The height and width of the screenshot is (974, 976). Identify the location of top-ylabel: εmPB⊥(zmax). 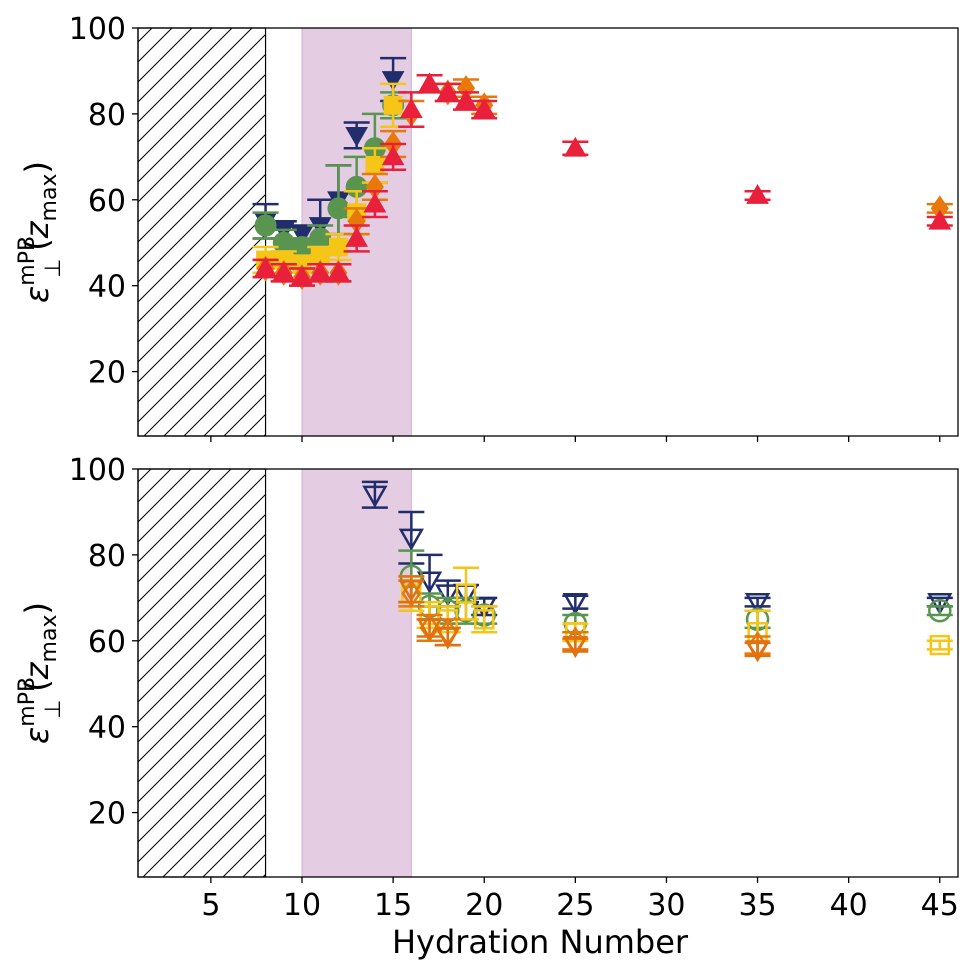
(40, 232).